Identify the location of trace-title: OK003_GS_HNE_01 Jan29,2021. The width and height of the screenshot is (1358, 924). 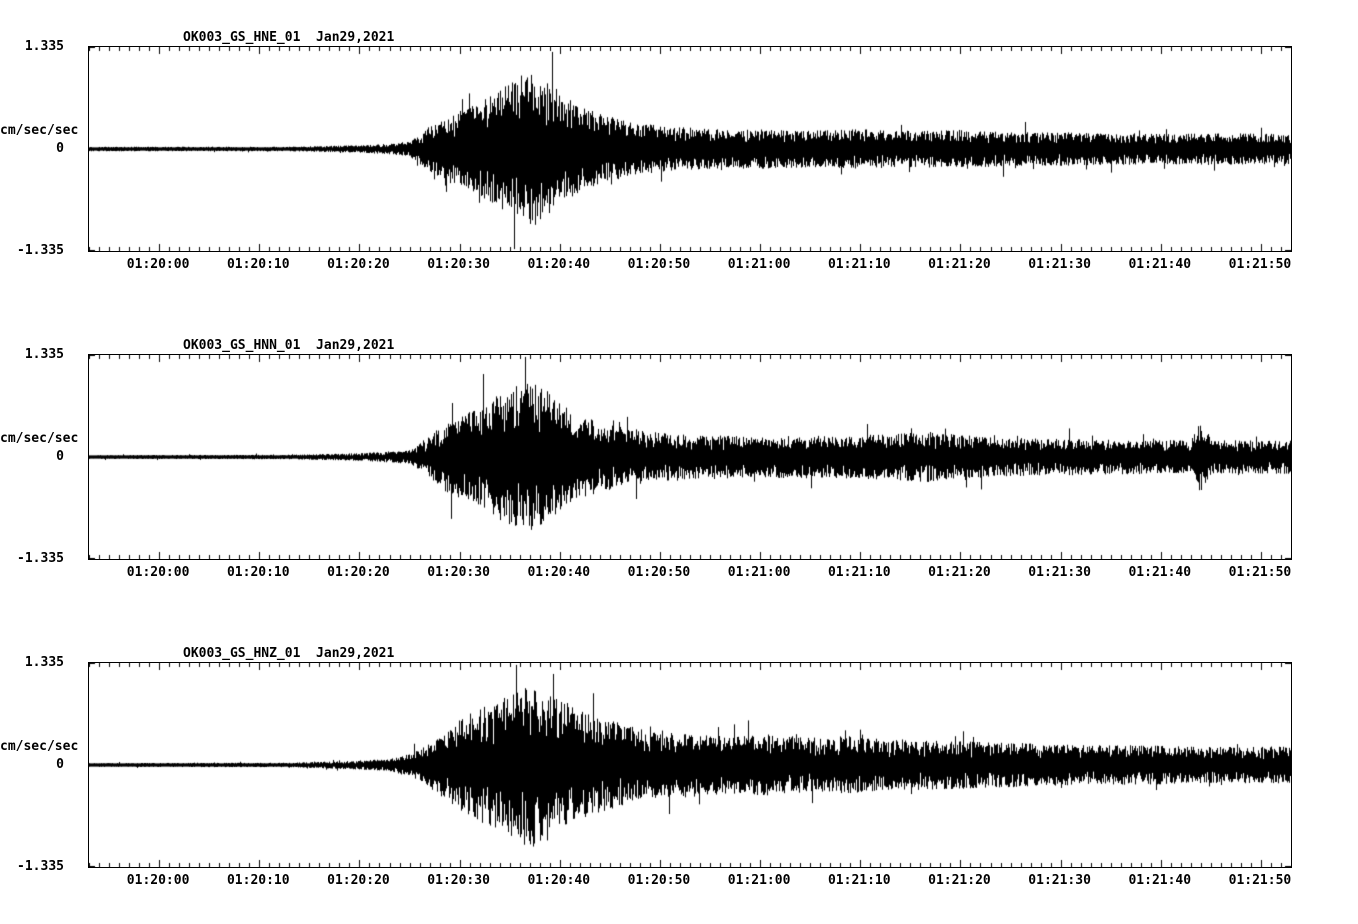
(289, 37).